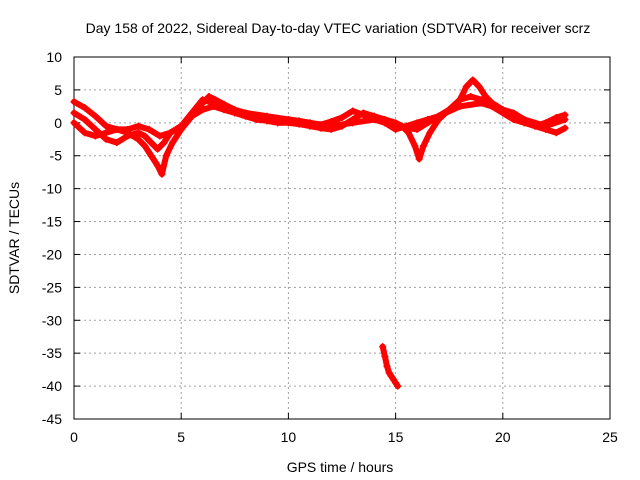 This screenshot has height=480, width=640. I want to click on series-track-c, so click(319, 119).